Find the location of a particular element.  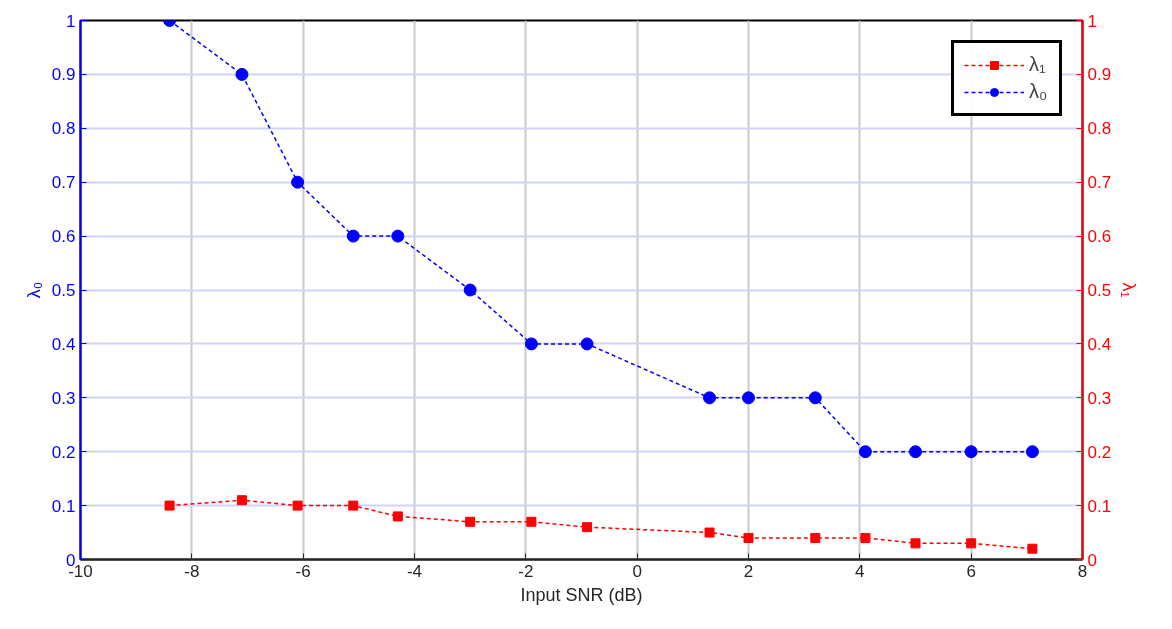

y2-tick-label: 0.6 is located at coordinates (1099, 237).